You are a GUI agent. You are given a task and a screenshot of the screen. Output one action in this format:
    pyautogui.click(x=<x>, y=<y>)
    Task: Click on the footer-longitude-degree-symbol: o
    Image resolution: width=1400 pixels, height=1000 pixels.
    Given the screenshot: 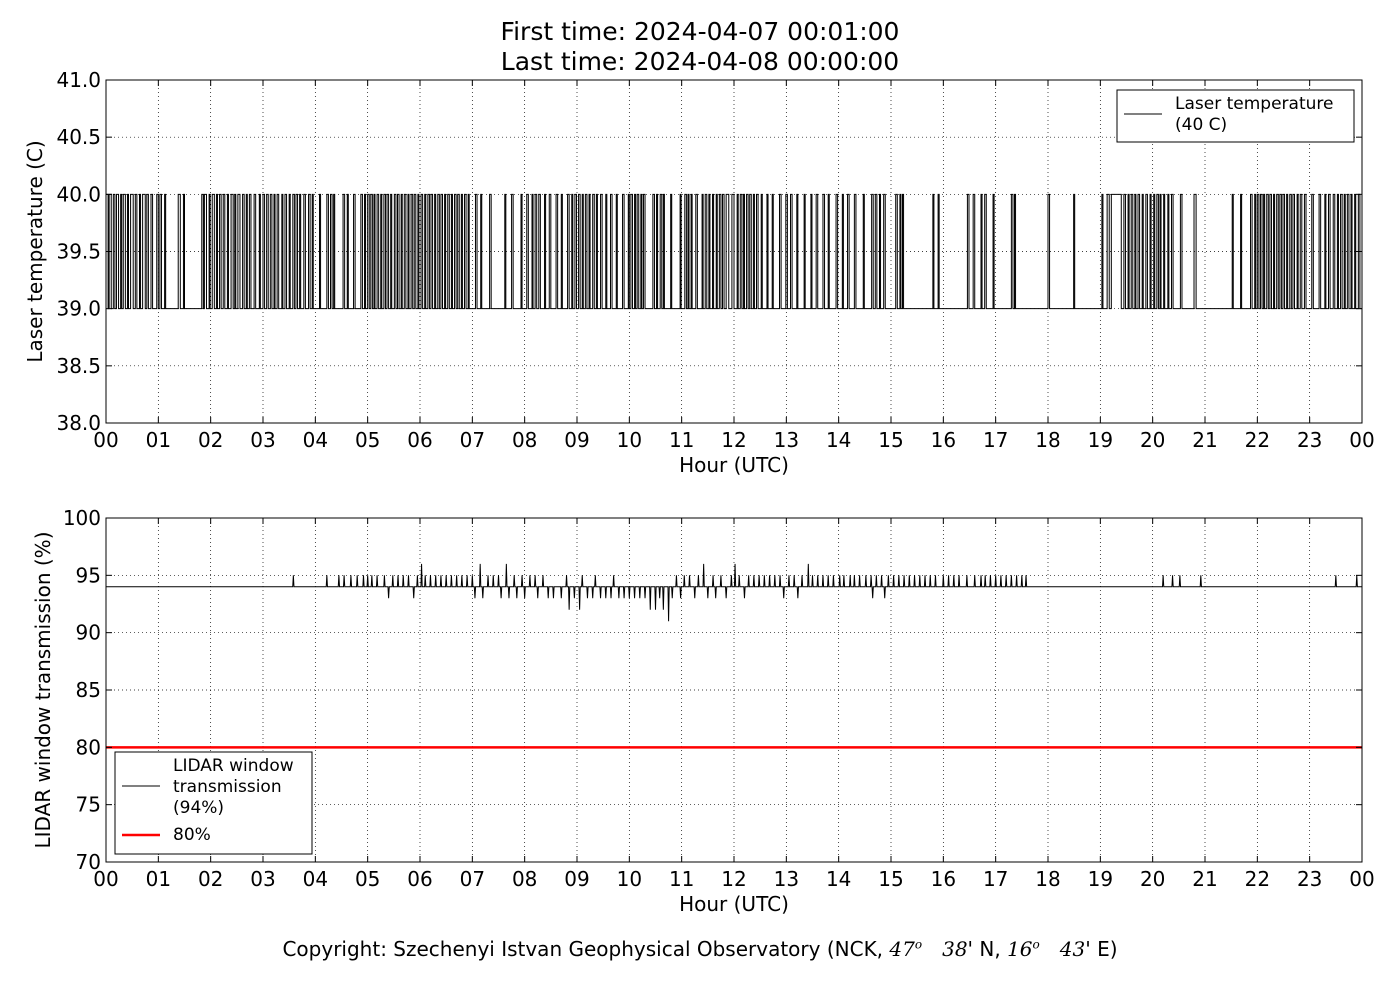 What is the action you would take?
    pyautogui.click(x=1036, y=944)
    